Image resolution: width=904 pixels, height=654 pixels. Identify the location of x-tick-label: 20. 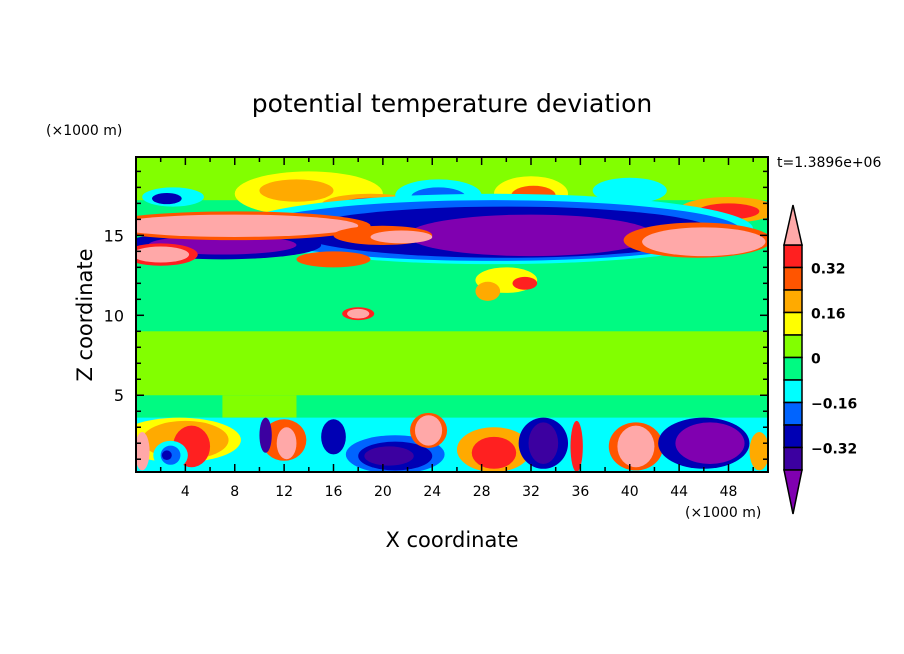
(383, 492).